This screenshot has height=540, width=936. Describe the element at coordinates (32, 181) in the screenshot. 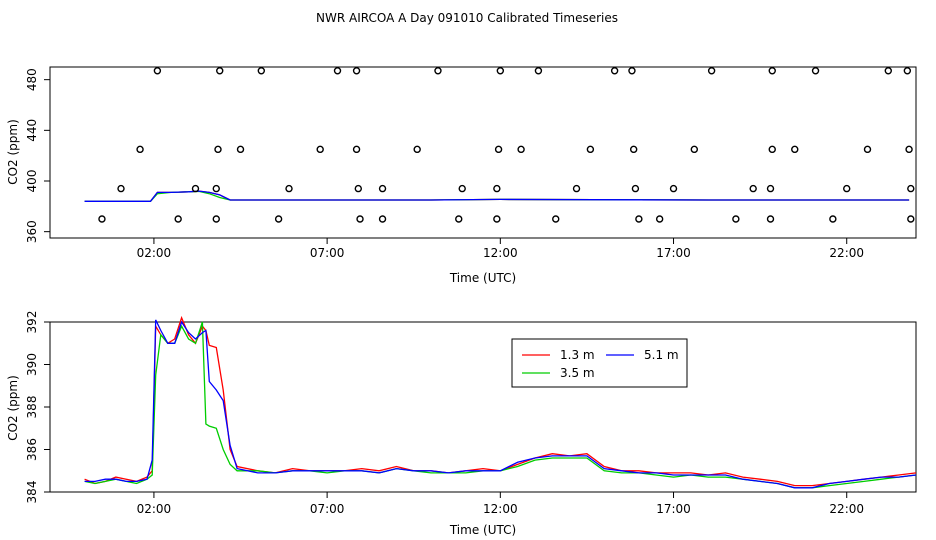

I see `y-tick-label: 400` at that location.